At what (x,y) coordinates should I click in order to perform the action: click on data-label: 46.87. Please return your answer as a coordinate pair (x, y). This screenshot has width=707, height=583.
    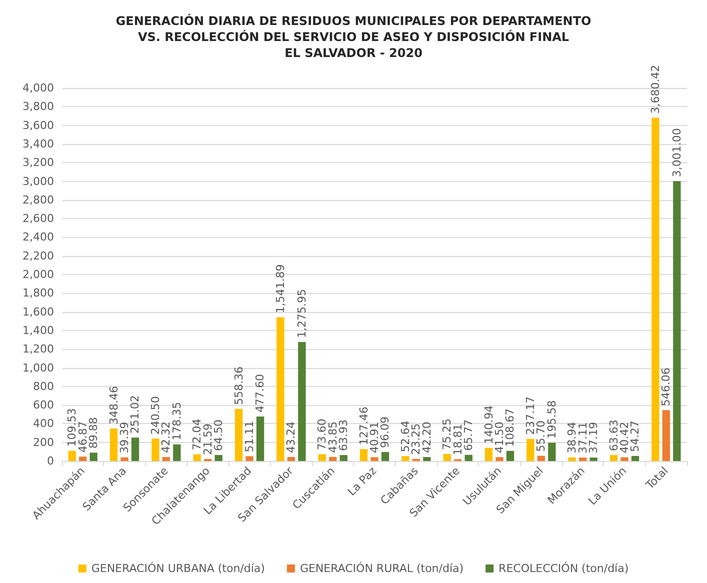
    Looking at the image, I should click on (83, 437).